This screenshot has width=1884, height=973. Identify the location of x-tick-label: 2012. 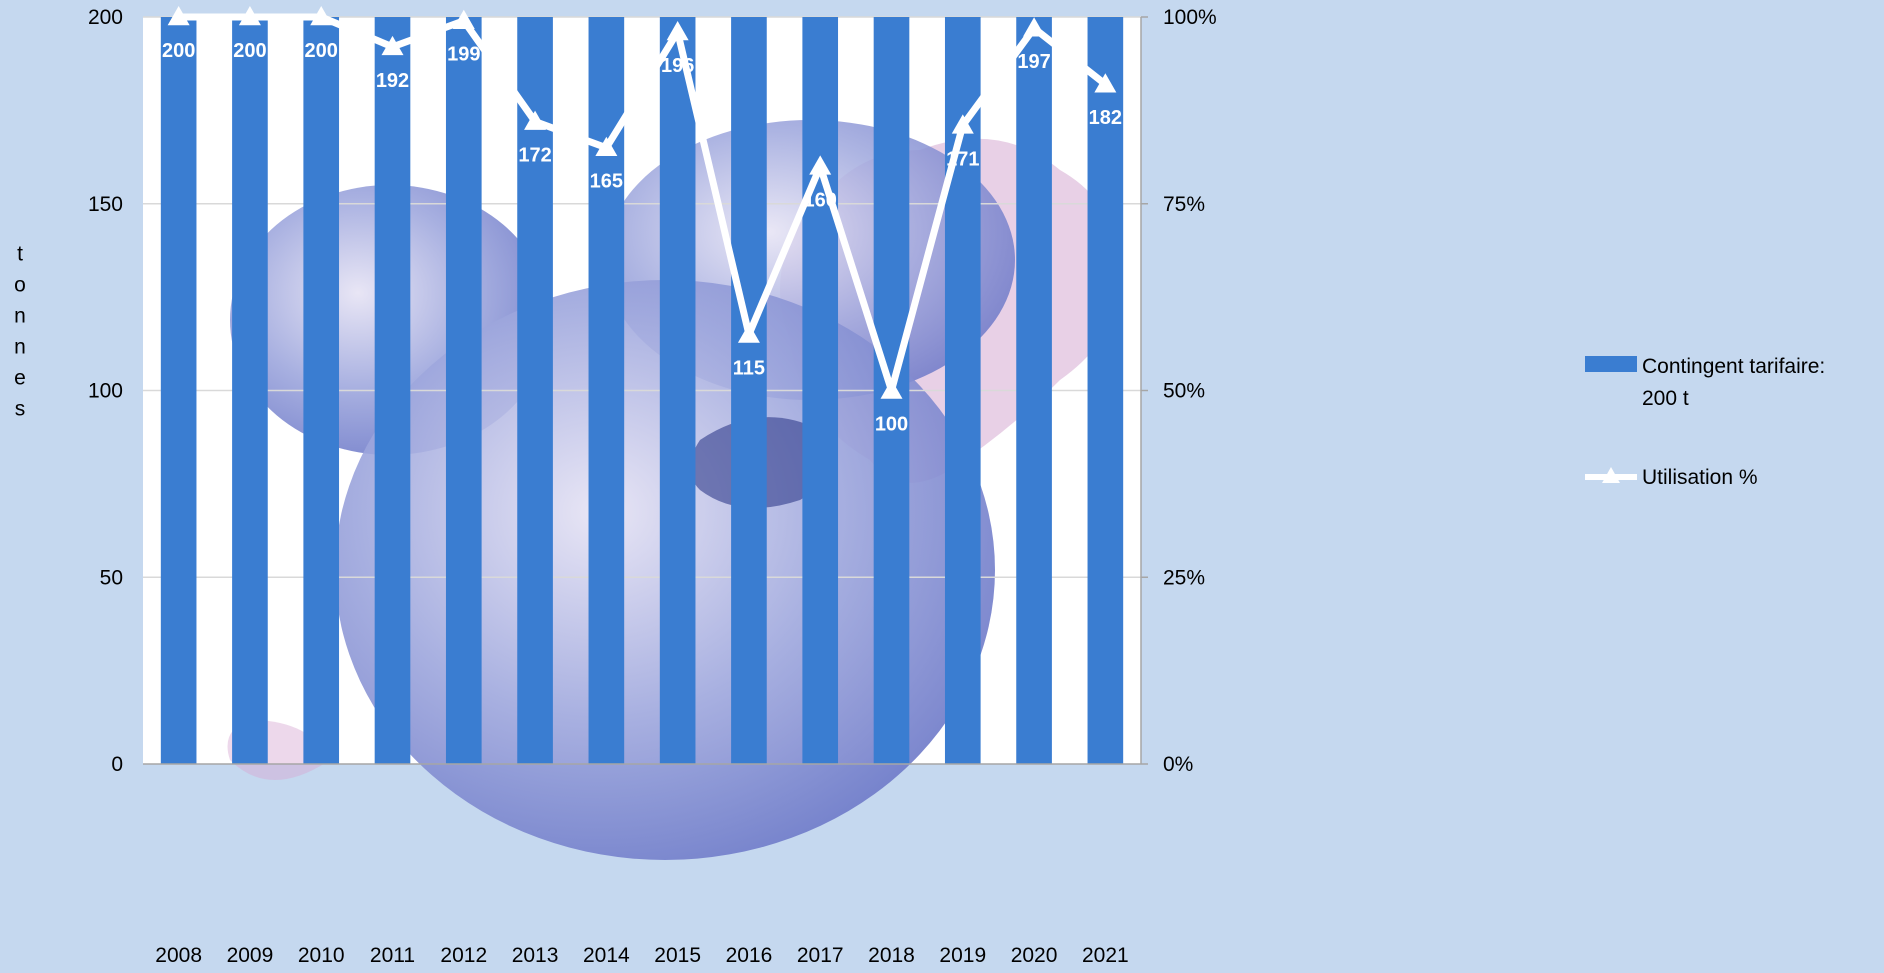
(463, 955).